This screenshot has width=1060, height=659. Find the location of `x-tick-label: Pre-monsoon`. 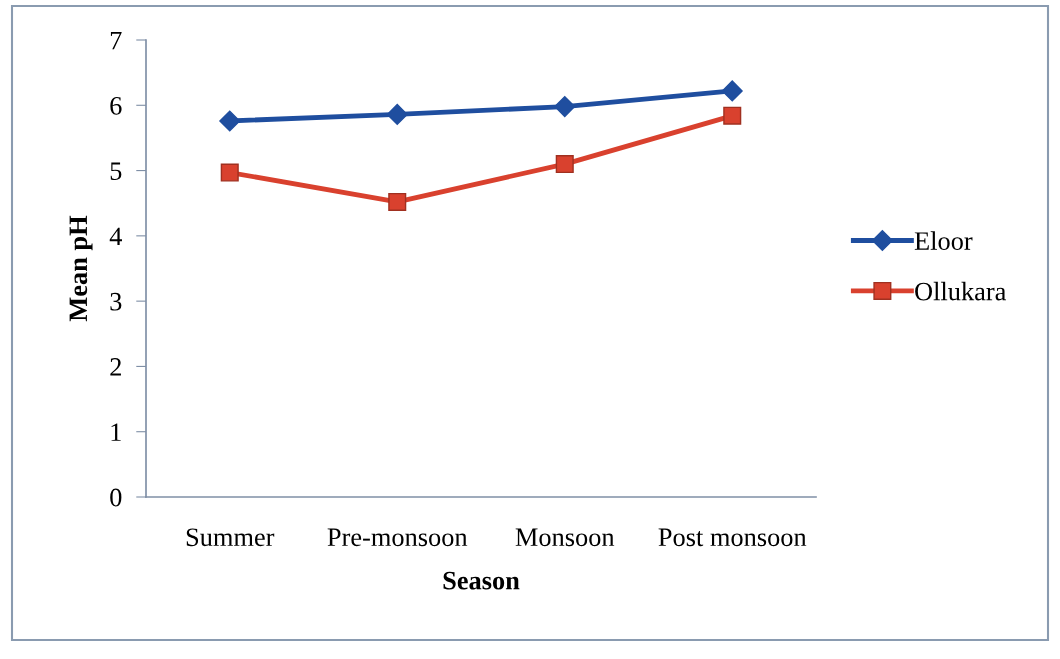

x-tick-label: Pre-monsoon is located at coordinates (397, 537).